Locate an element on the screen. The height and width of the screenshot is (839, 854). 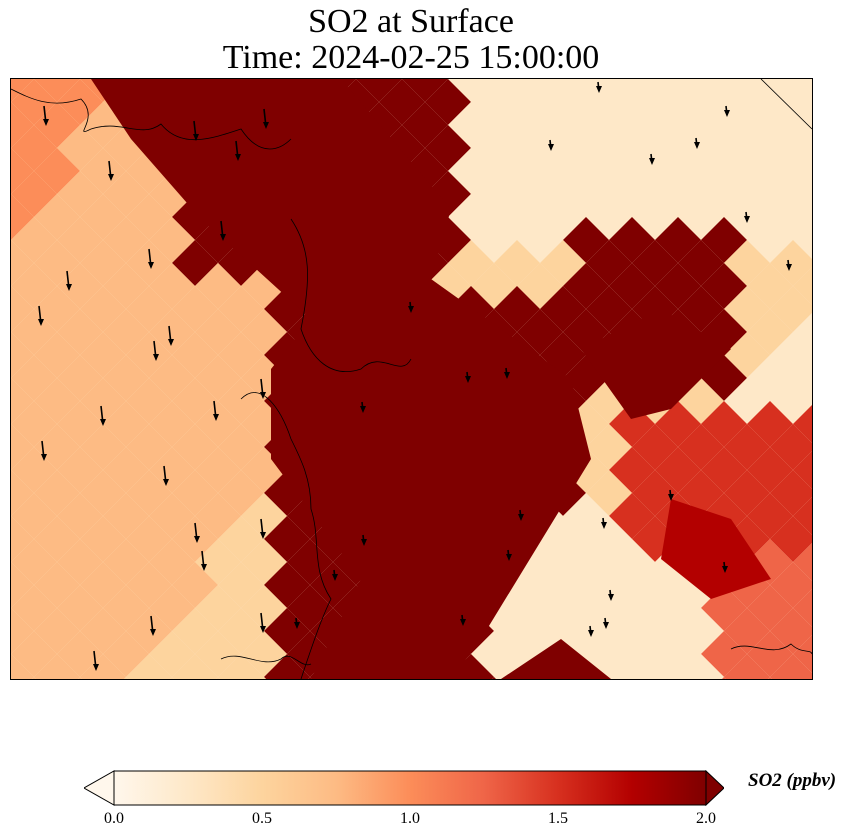
colorbar-extend-high is located at coordinates (714, 788).